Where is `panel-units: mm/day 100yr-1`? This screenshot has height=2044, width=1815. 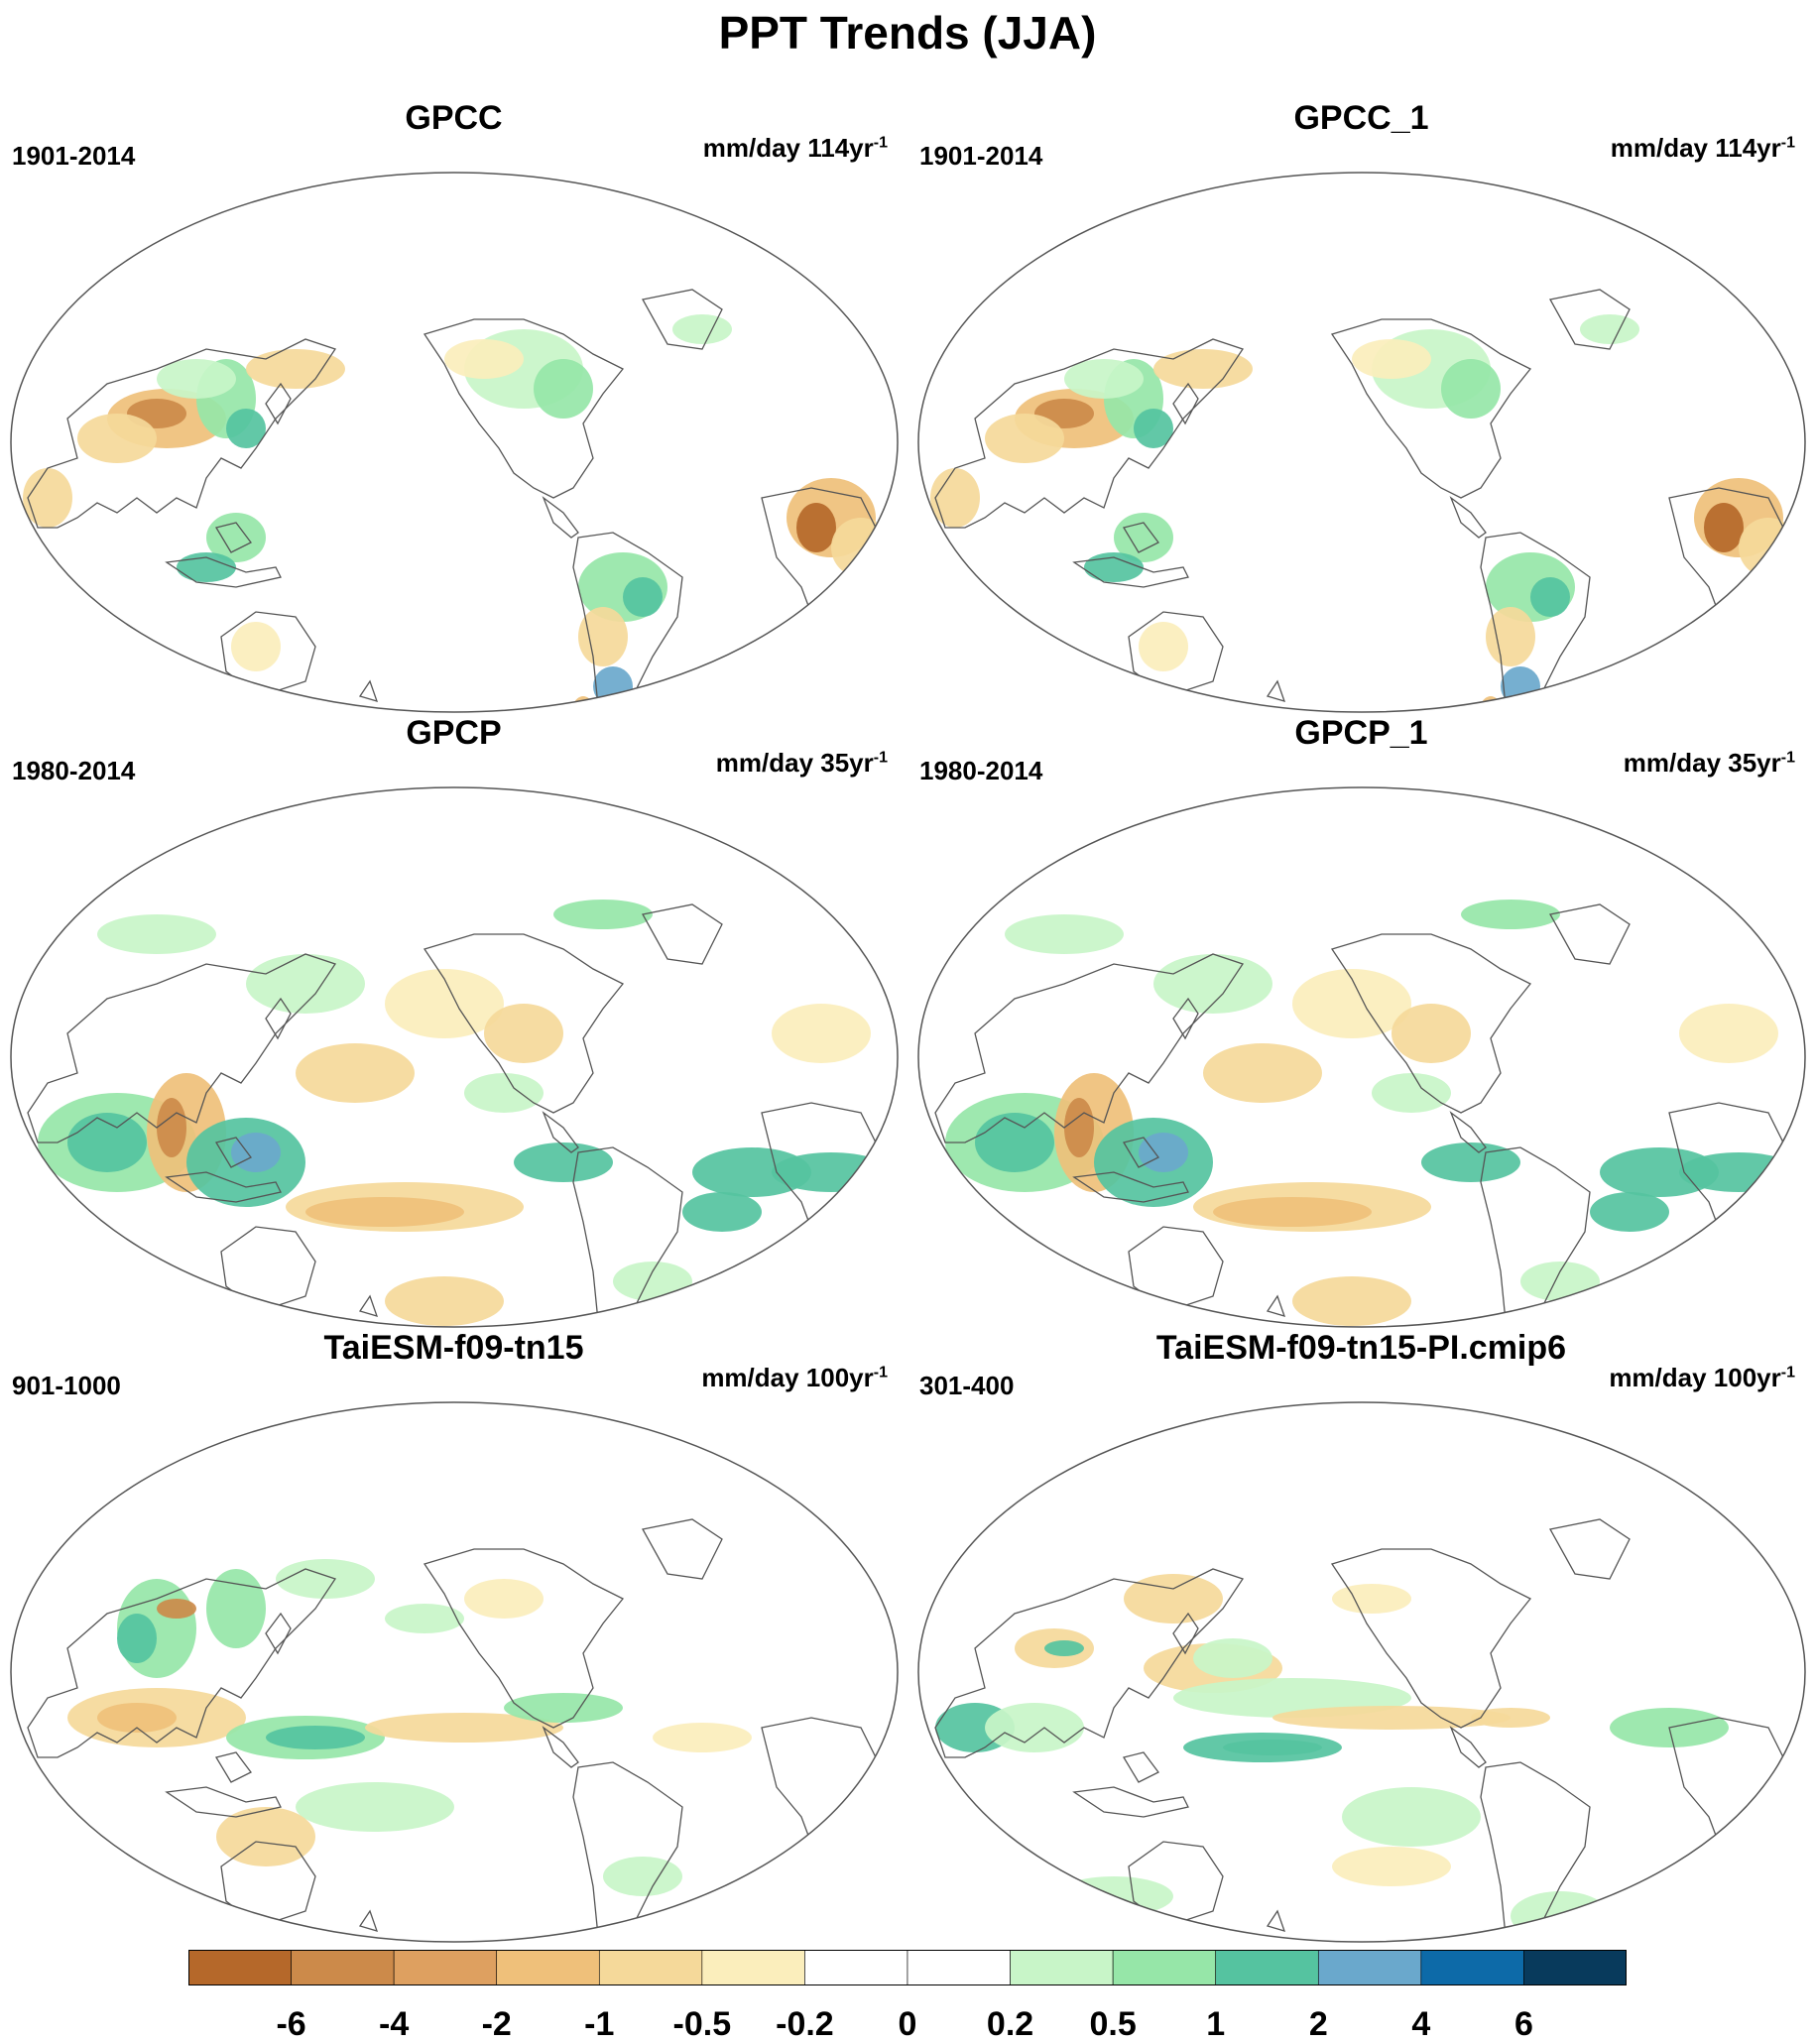
panel-units: mm/day 100yr-1 is located at coordinates (794, 1377).